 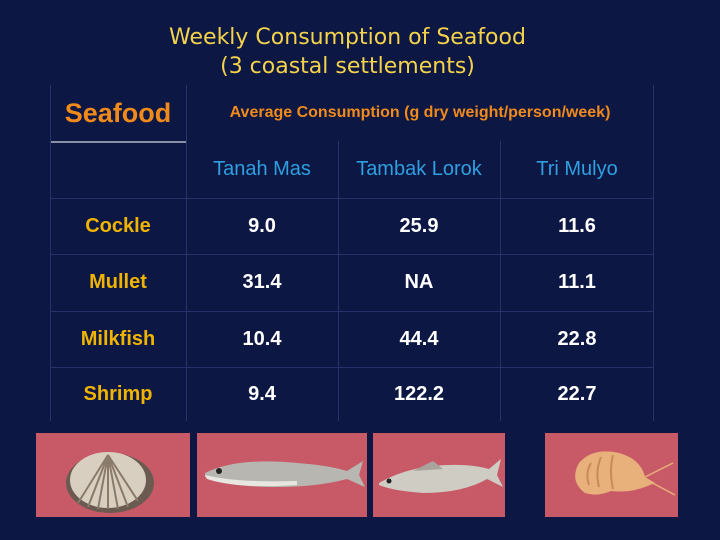 I want to click on table-cell: 10.4, so click(x=262, y=338).